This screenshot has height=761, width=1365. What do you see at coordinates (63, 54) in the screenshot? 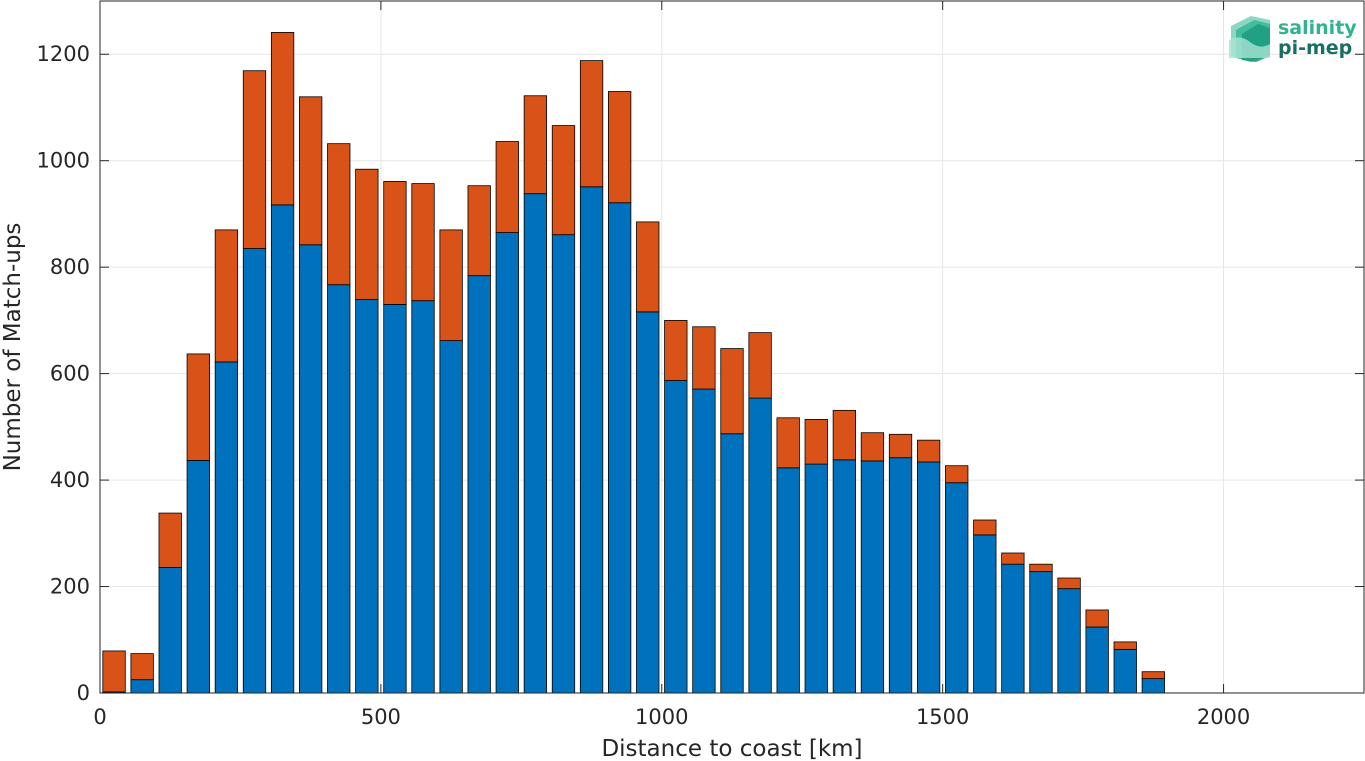
I see `y-tick-label: 1200` at bounding box center [63, 54].